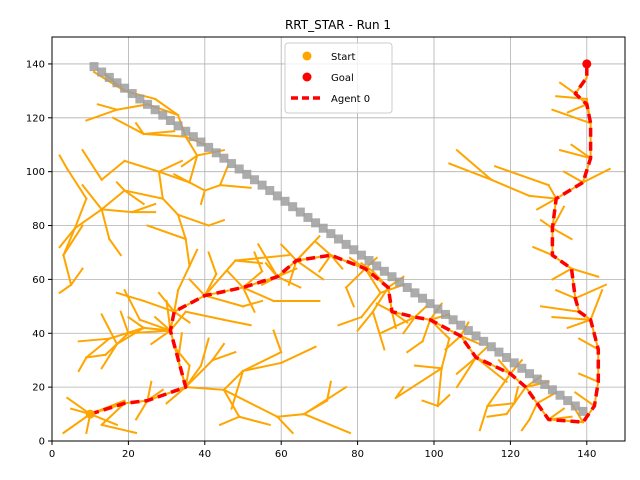 Image resolution: width=640 pixels, height=480 pixels. I want to click on legend-start-marker, so click(307, 56).